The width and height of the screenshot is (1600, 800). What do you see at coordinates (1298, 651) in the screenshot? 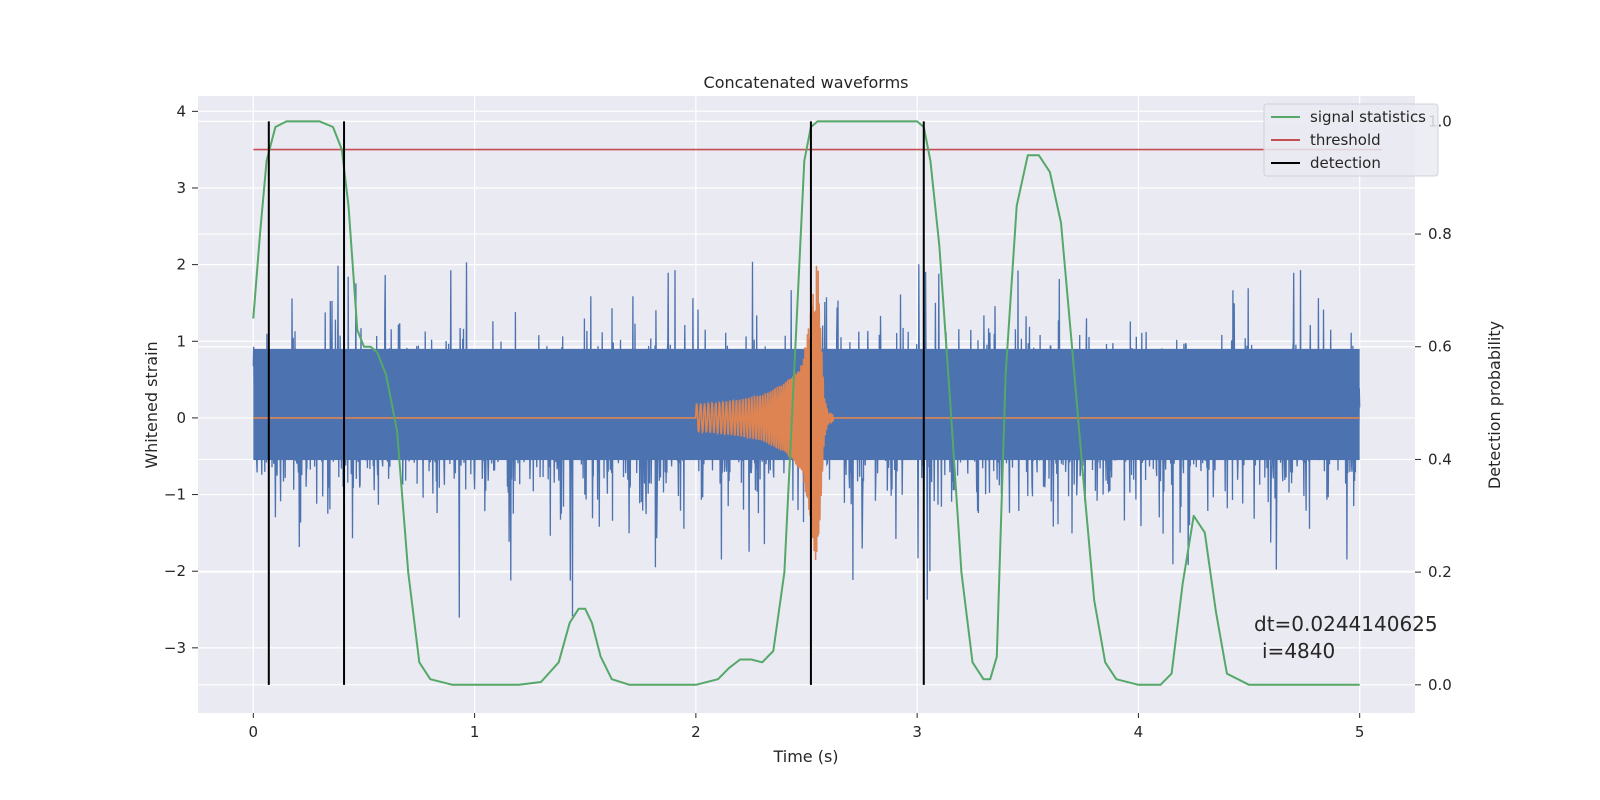
I see `annotation-index: i=4840` at bounding box center [1298, 651].